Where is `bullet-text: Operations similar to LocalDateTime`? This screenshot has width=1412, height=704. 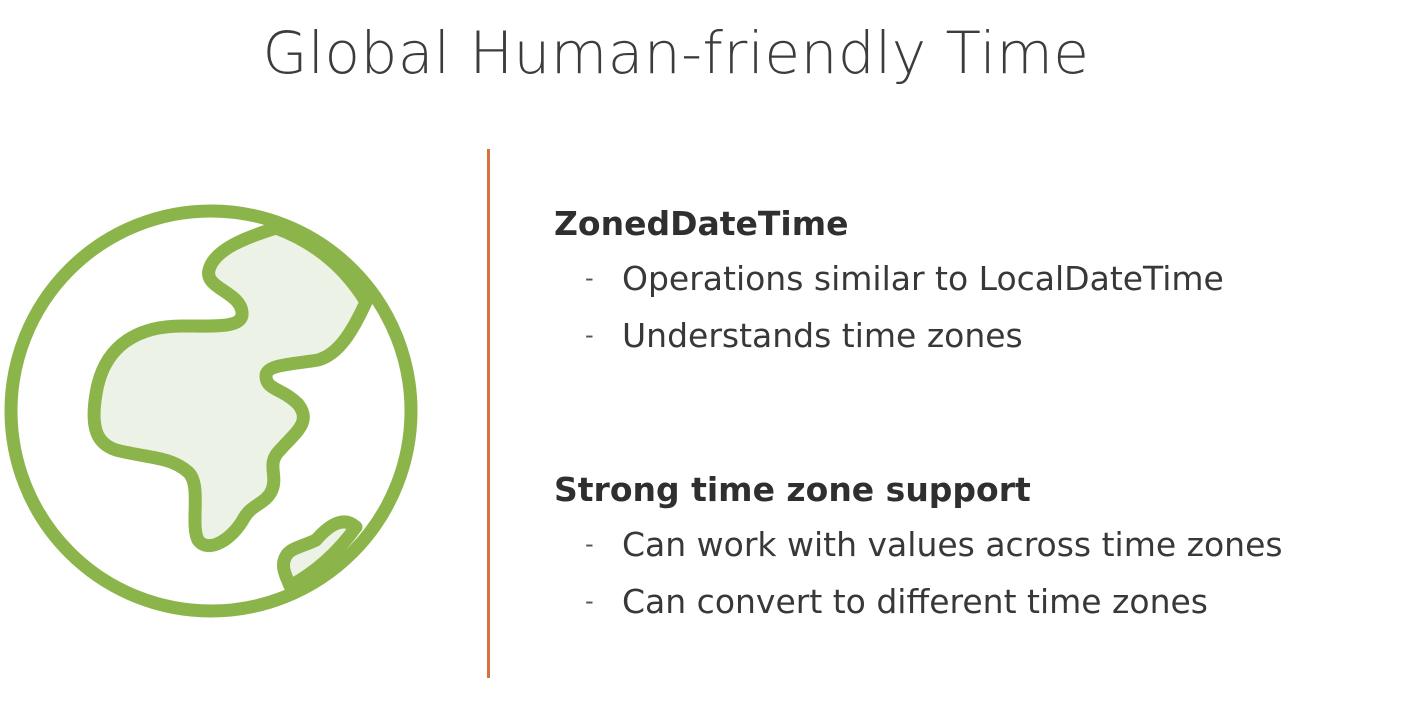
bullet-text: Operations similar to LocalDateTime is located at coordinates (923, 278).